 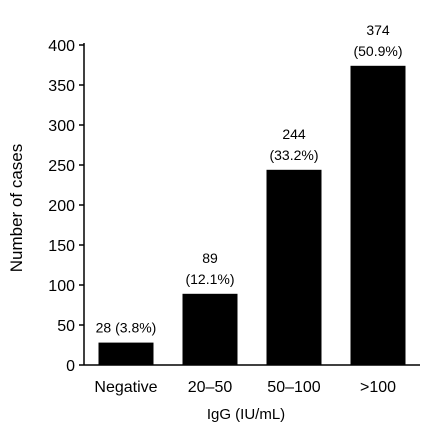 What do you see at coordinates (61, 286) in the screenshot?
I see `y-tick-label: 100` at bounding box center [61, 286].